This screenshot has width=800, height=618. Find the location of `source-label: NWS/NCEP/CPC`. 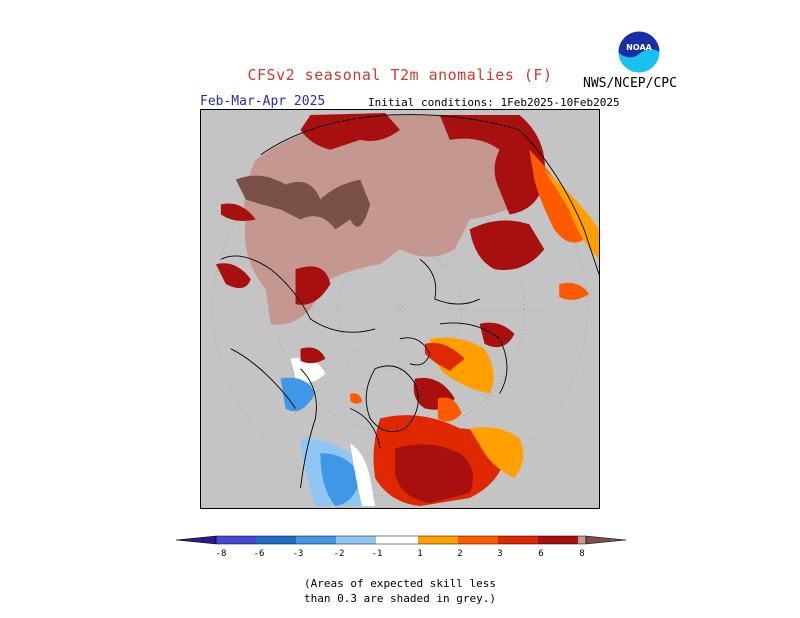

source-label: NWS/NCEP/CPC is located at coordinates (630, 83).